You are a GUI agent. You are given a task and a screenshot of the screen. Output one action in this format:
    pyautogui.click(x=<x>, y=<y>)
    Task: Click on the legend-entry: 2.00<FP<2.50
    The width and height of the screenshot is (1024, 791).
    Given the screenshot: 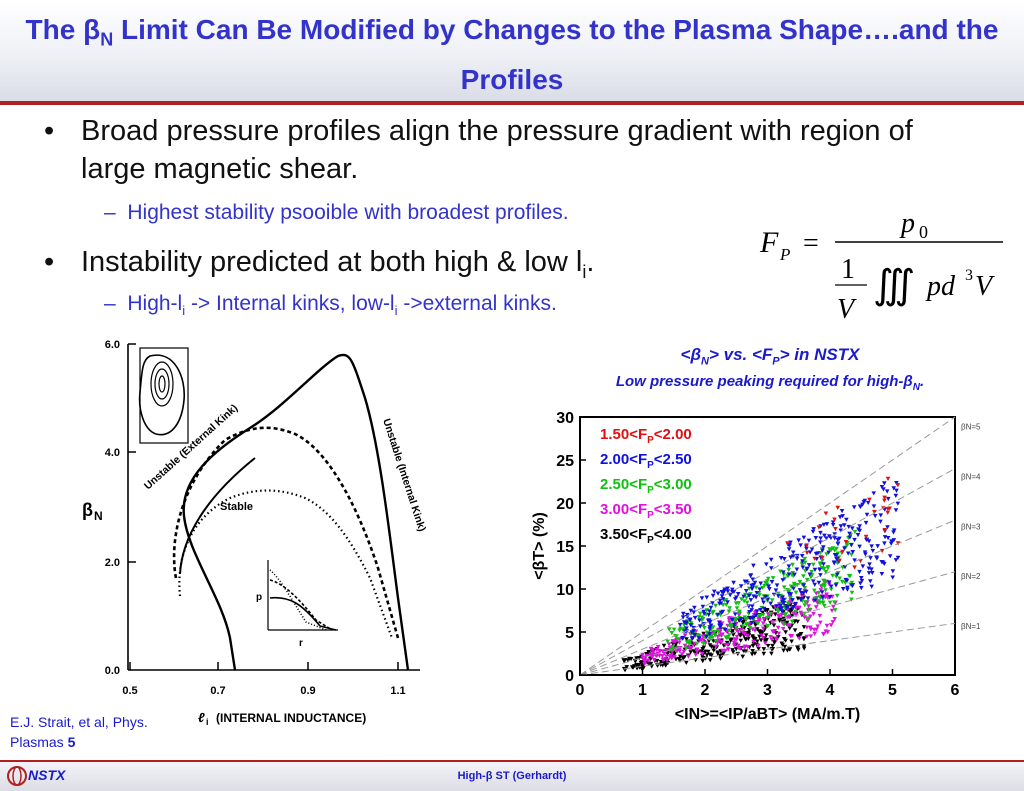 What is the action you would take?
    pyautogui.click(x=646, y=461)
    